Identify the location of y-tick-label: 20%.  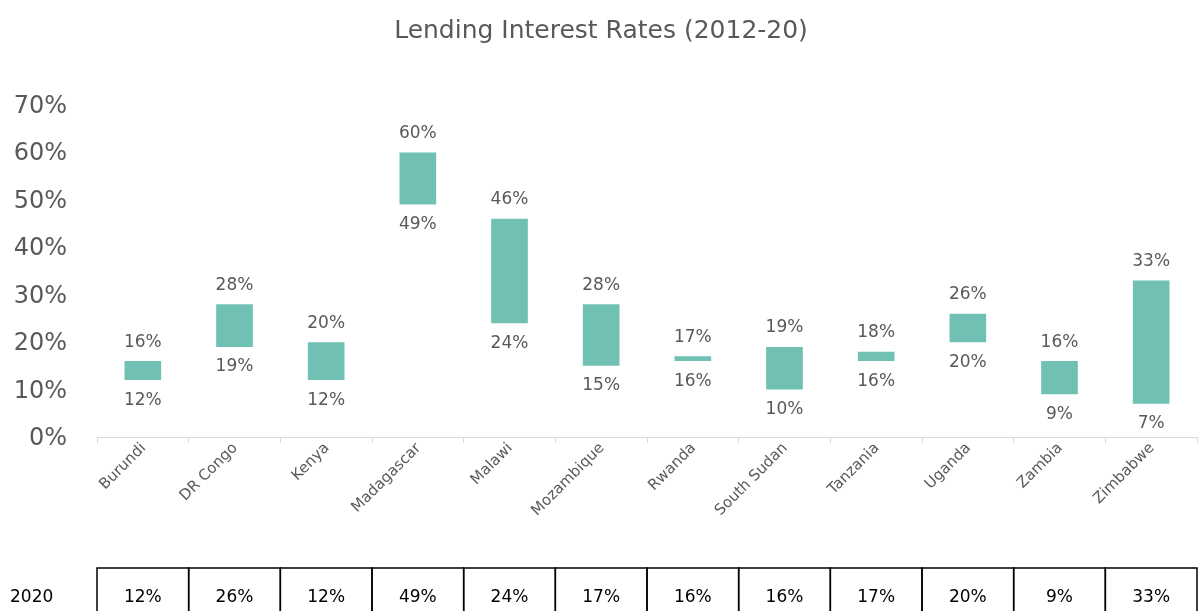
(40, 342).